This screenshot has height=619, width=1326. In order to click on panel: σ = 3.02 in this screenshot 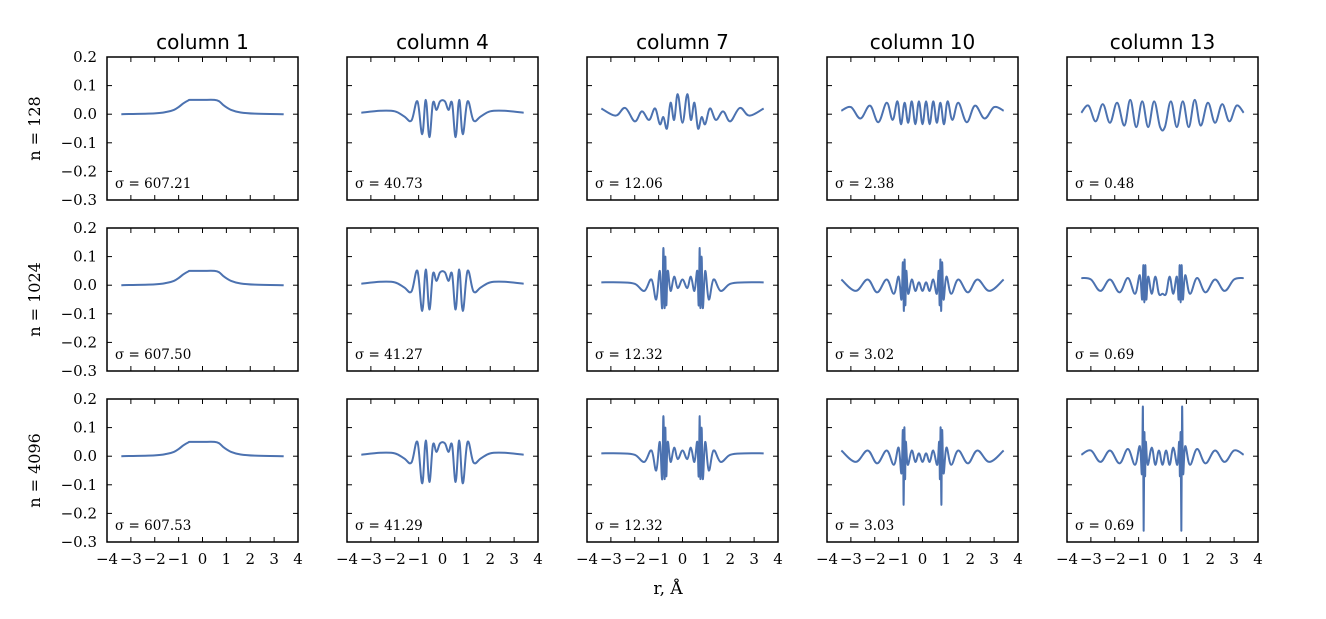, I will do `click(922, 299)`.